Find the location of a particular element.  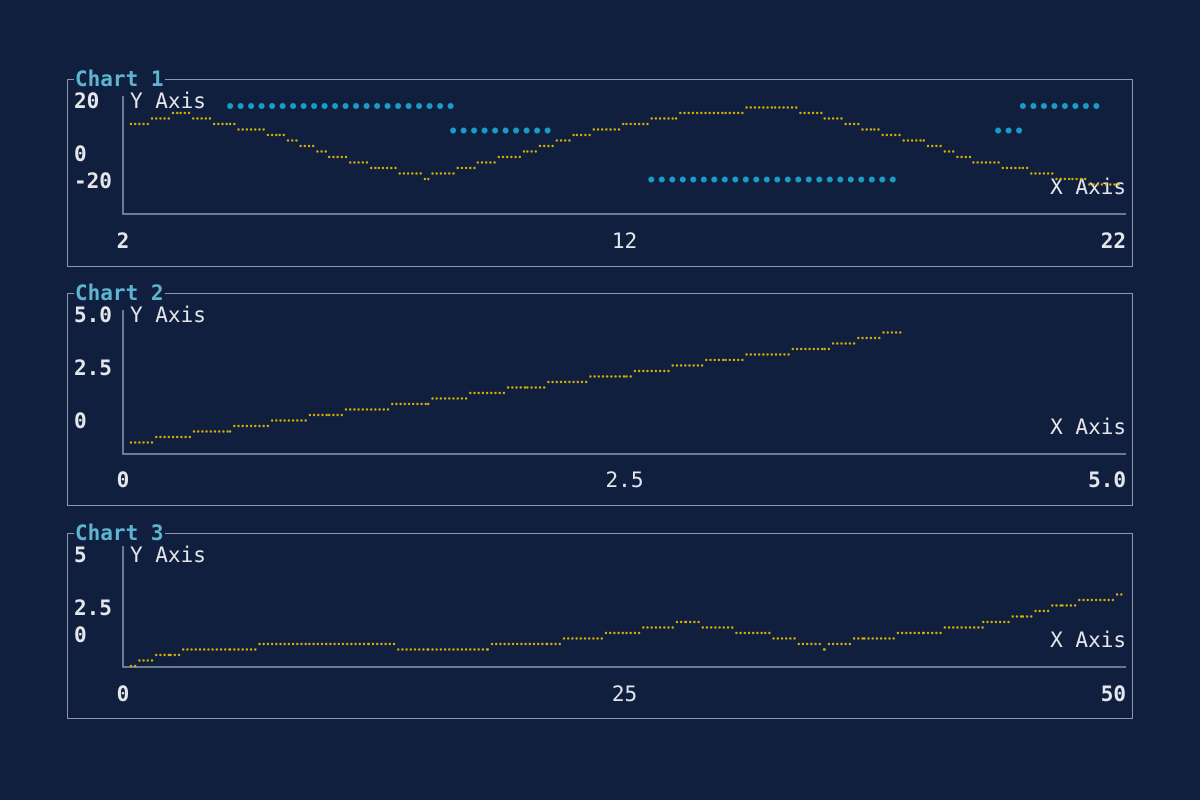

x-axis-title: X Axis is located at coordinates (1088, 427).